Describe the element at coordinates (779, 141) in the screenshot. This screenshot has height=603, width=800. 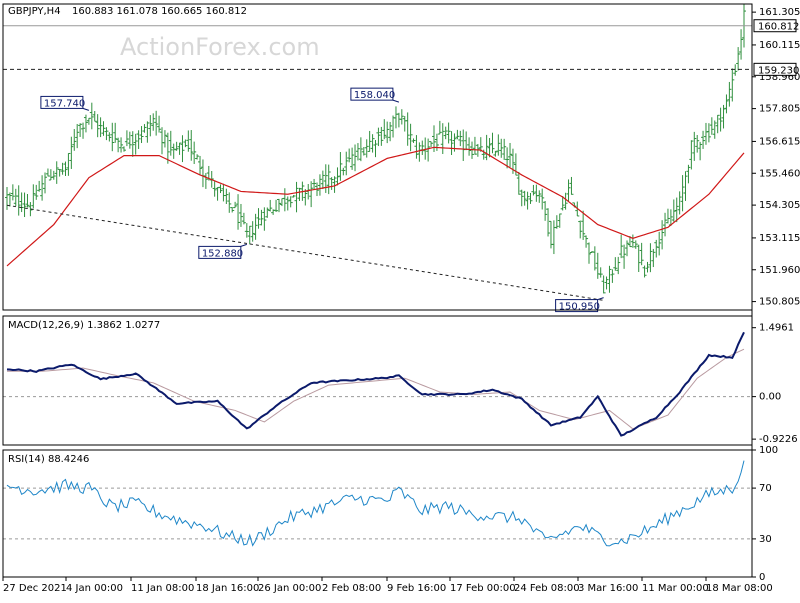
I see `price-tick-label: 156.615` at that location.